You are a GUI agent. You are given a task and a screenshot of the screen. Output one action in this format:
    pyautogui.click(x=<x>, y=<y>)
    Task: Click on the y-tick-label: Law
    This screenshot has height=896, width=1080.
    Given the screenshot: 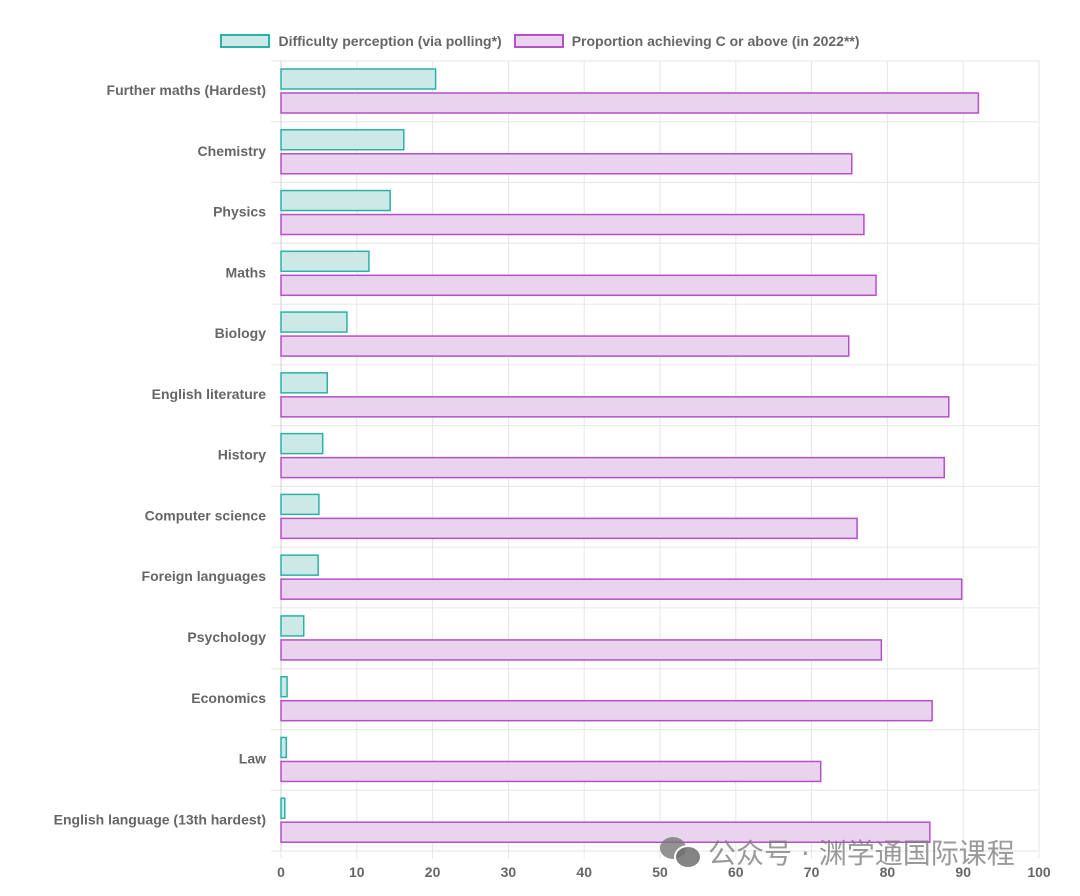 What is the action you would take?
    pyautogui.click(x=252, y=759)
    